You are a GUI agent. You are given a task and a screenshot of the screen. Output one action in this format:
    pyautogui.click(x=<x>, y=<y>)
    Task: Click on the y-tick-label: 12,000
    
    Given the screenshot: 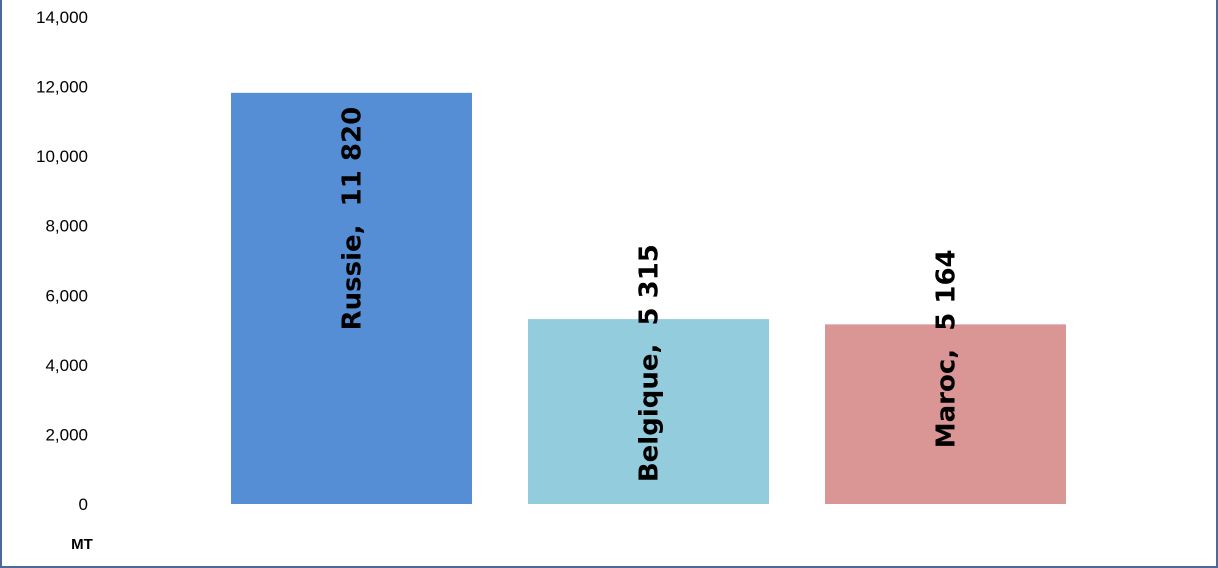 What is the action you would take?
    pyautogui.click(x=62, y=87)
    